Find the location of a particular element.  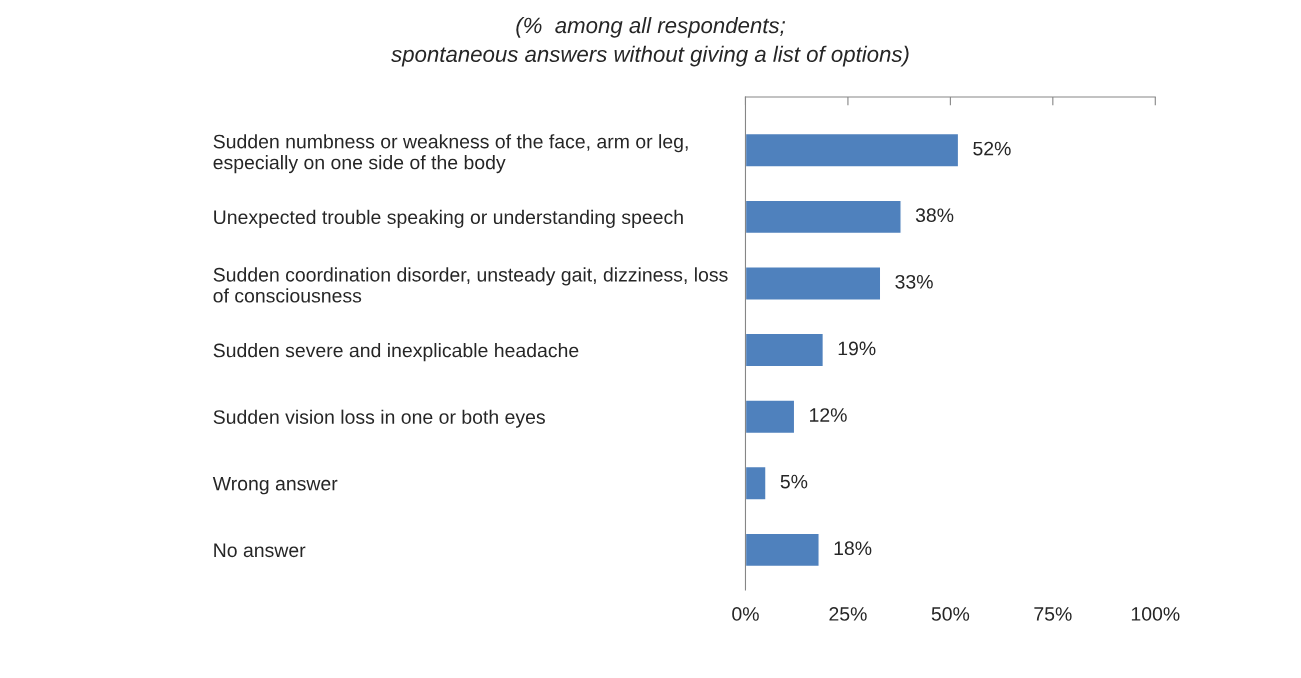

y-tick-label: Sudden severe and inexplicable headache is located at coordinates (396, 352).